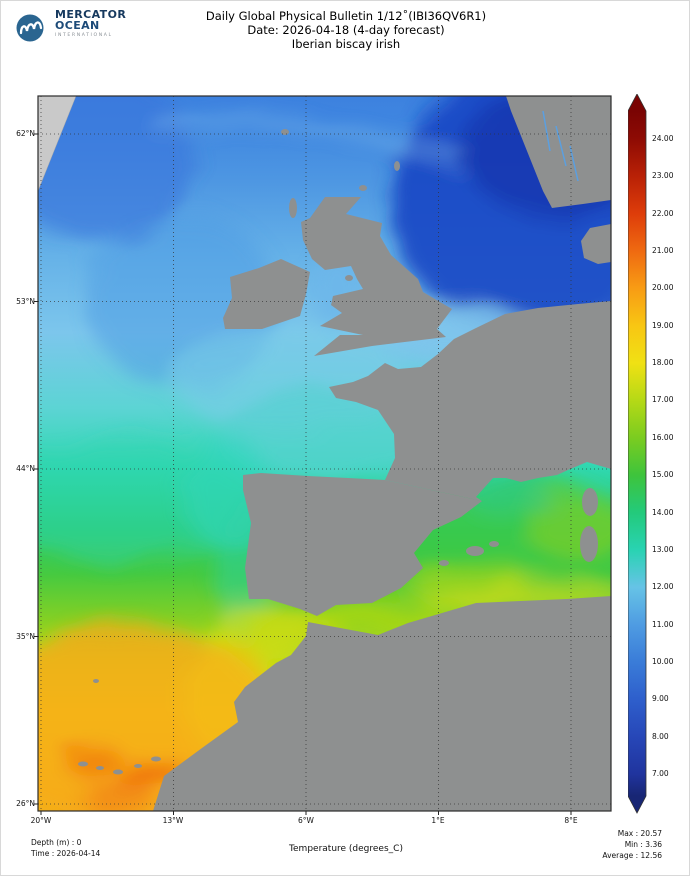 The image size is (690, 876). I want to click on x-tick-label: 6°W, so click(306, 820).